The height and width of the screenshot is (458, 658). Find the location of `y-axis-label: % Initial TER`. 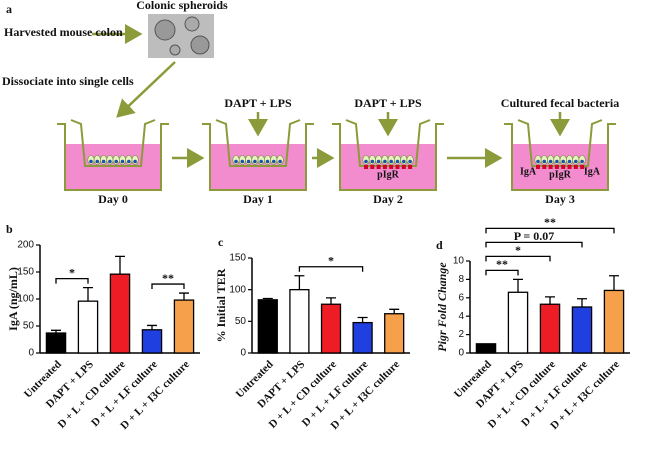

y-axis-label: % Initial TER is located at coordinates (221, 305).